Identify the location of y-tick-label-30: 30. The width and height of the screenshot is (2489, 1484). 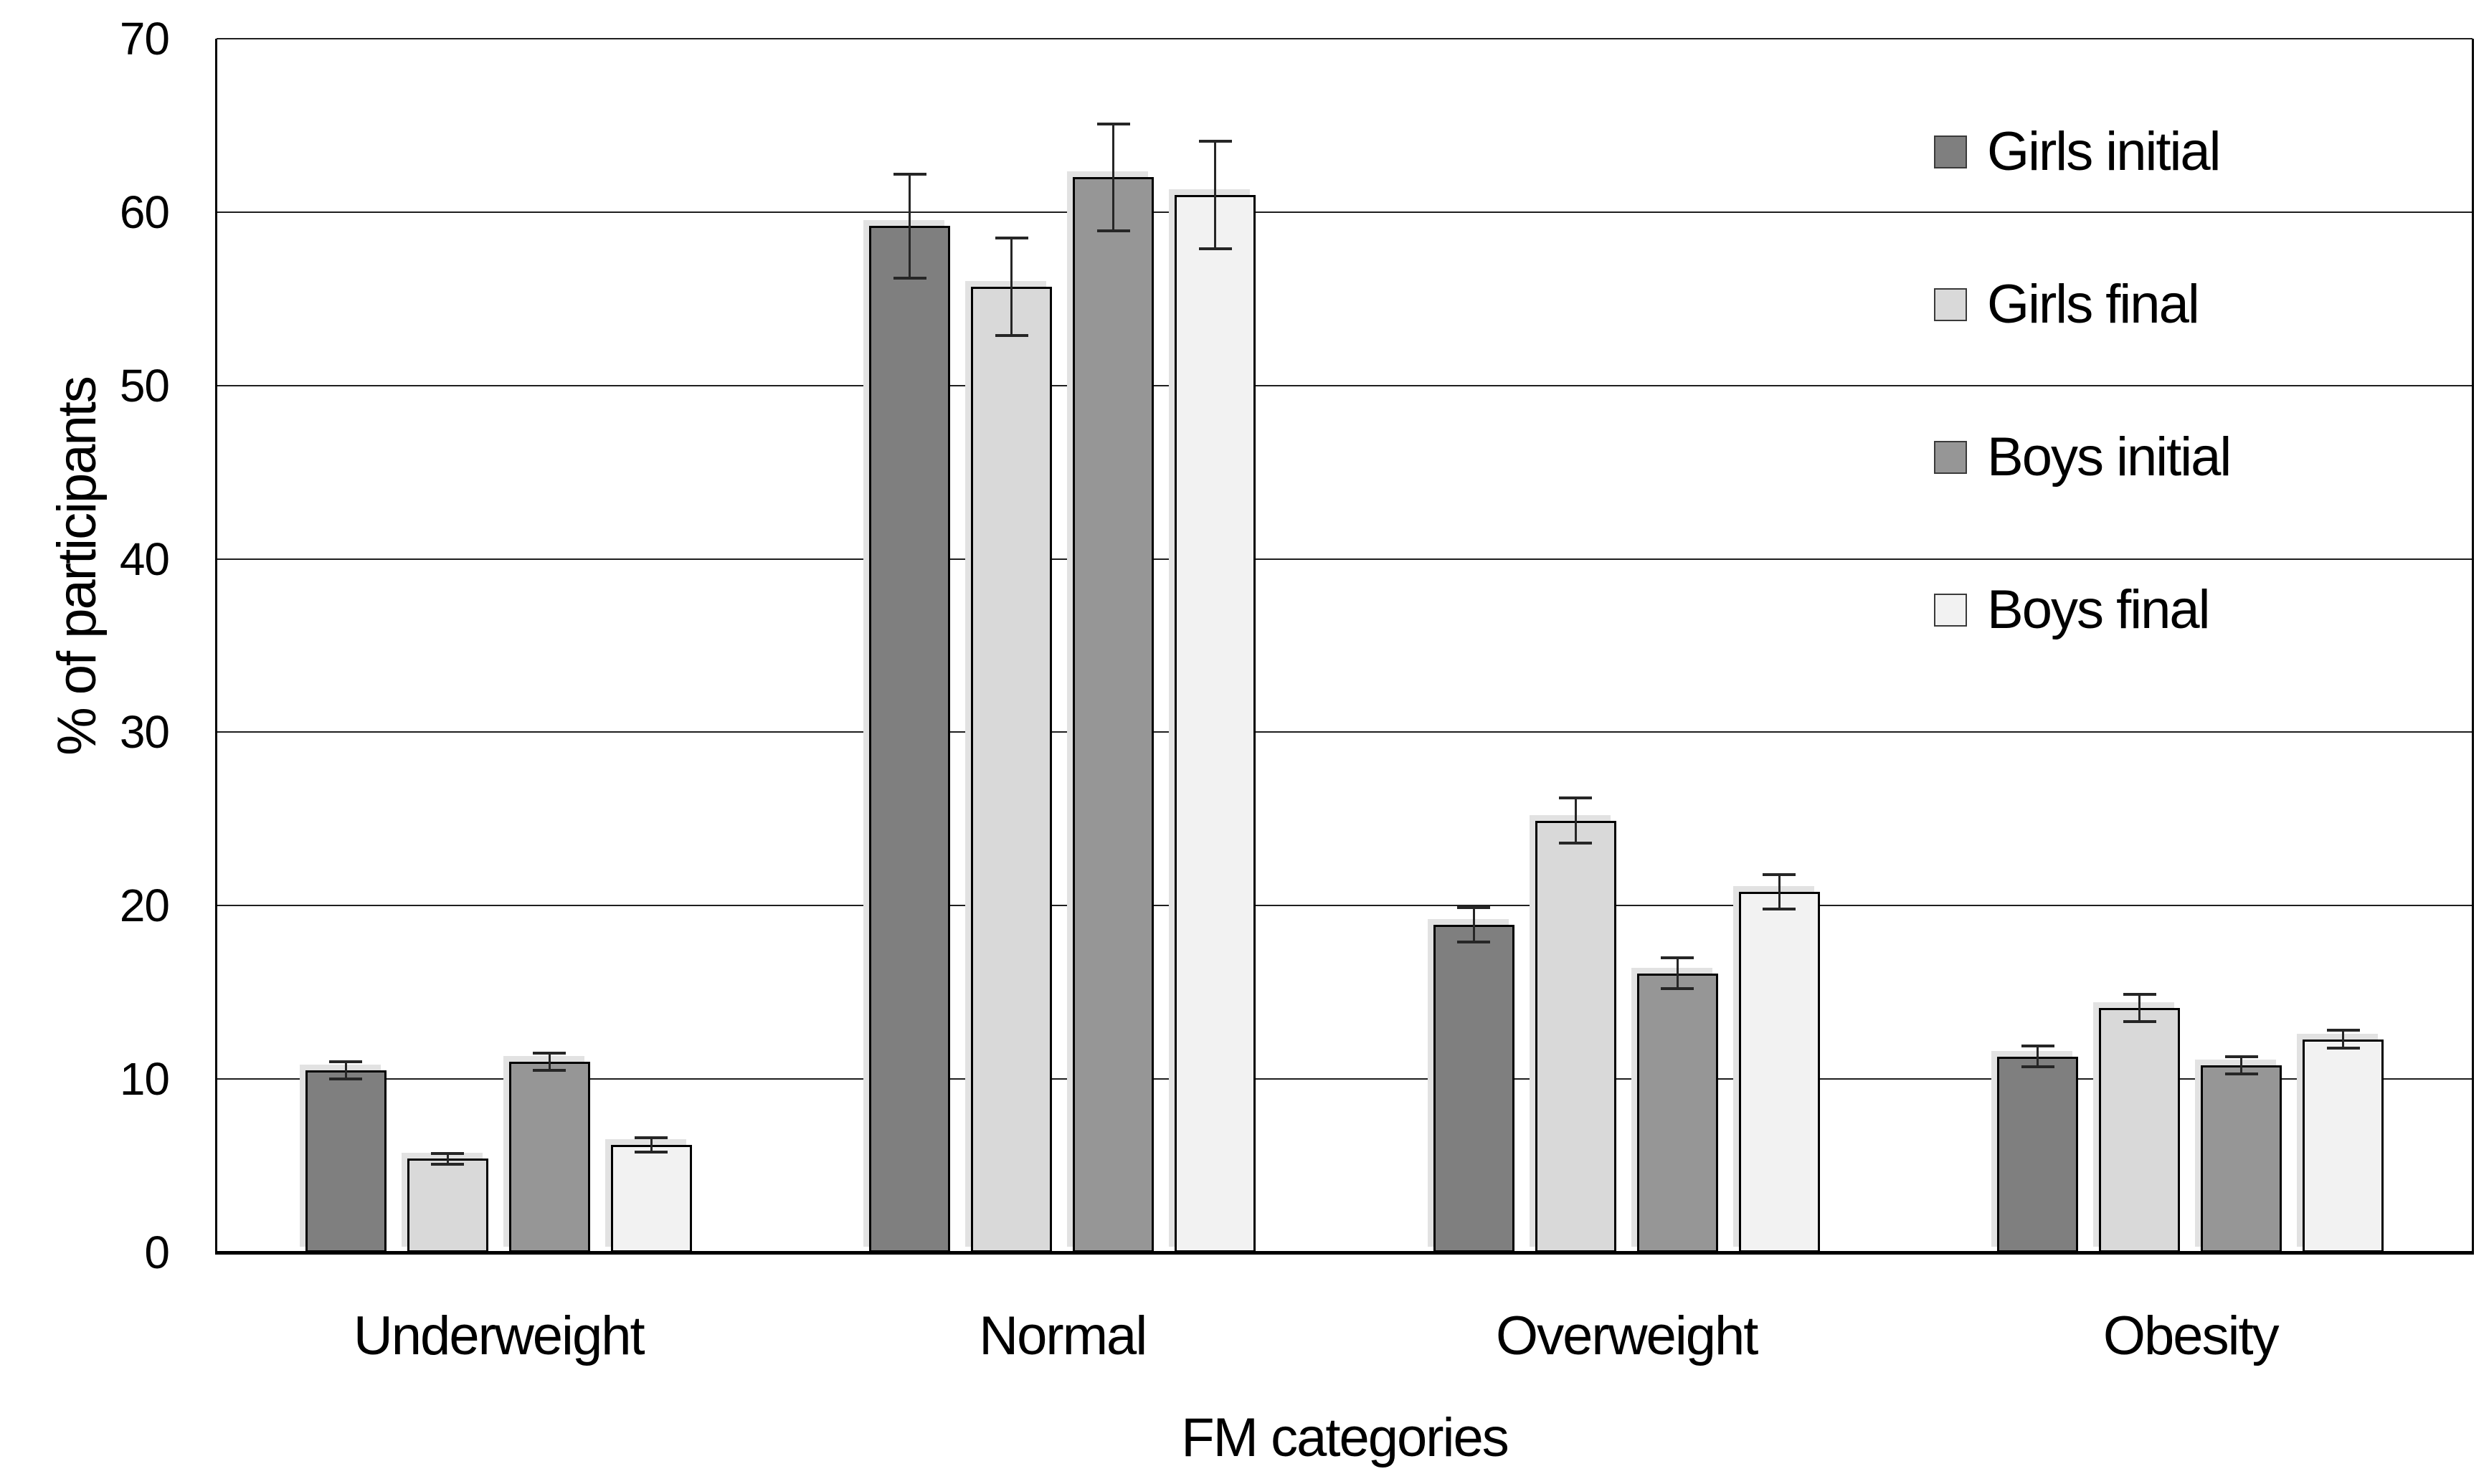
(144, 732).